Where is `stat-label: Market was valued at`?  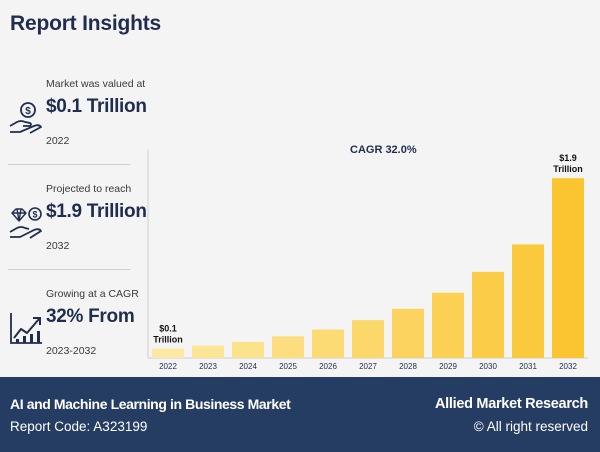
stat-label: Market was valued at is located at coordinates (96, 84).